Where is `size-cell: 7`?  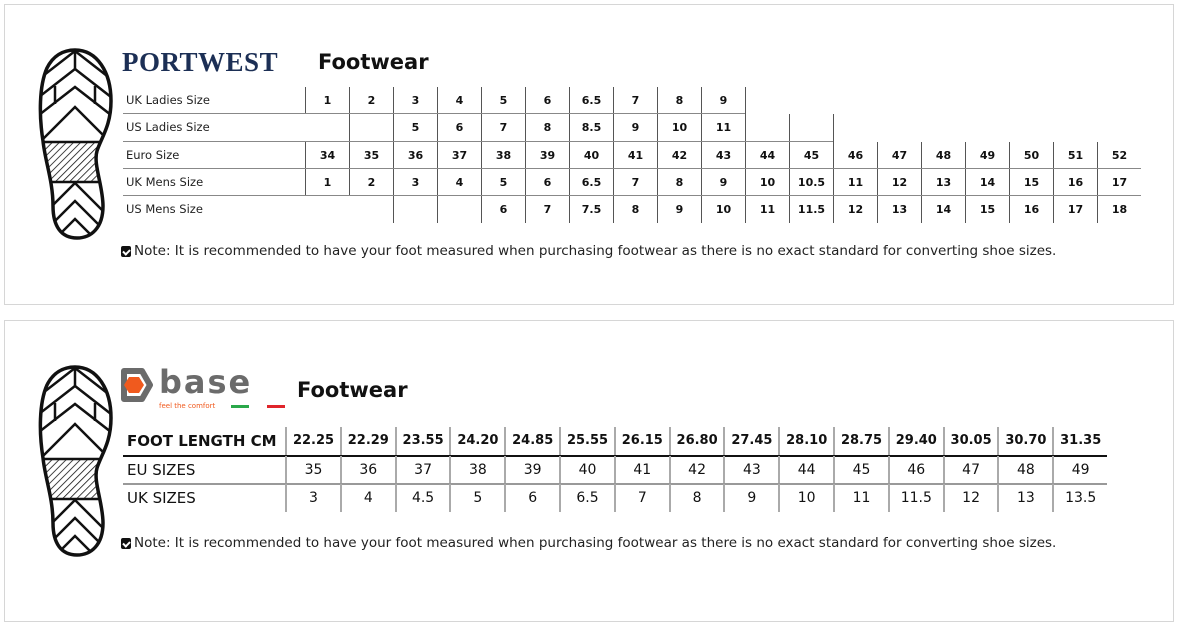
size-cell: 7 is located at coordinates (635, 100).